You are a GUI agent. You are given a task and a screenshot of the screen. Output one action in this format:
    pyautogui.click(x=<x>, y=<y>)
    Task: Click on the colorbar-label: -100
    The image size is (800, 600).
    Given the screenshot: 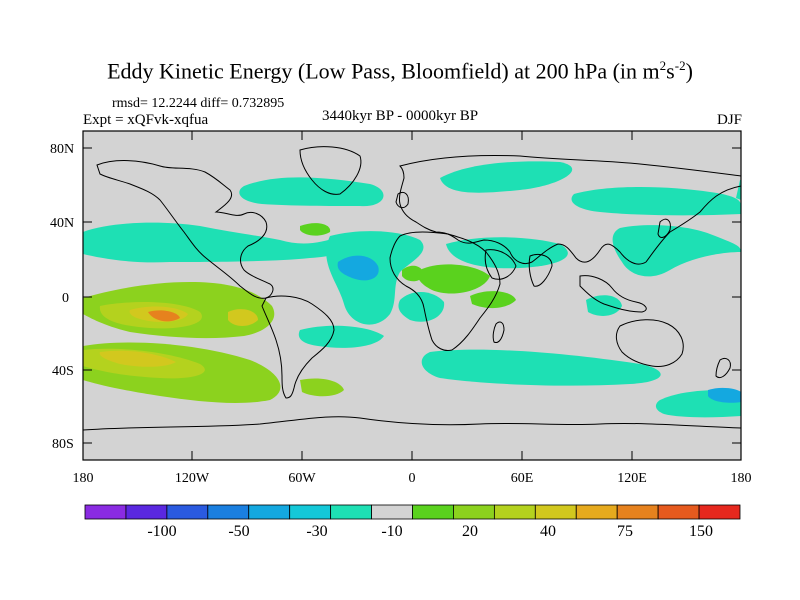 What is the action you would take?
    pyautogui.click(x=161, y=531)
    